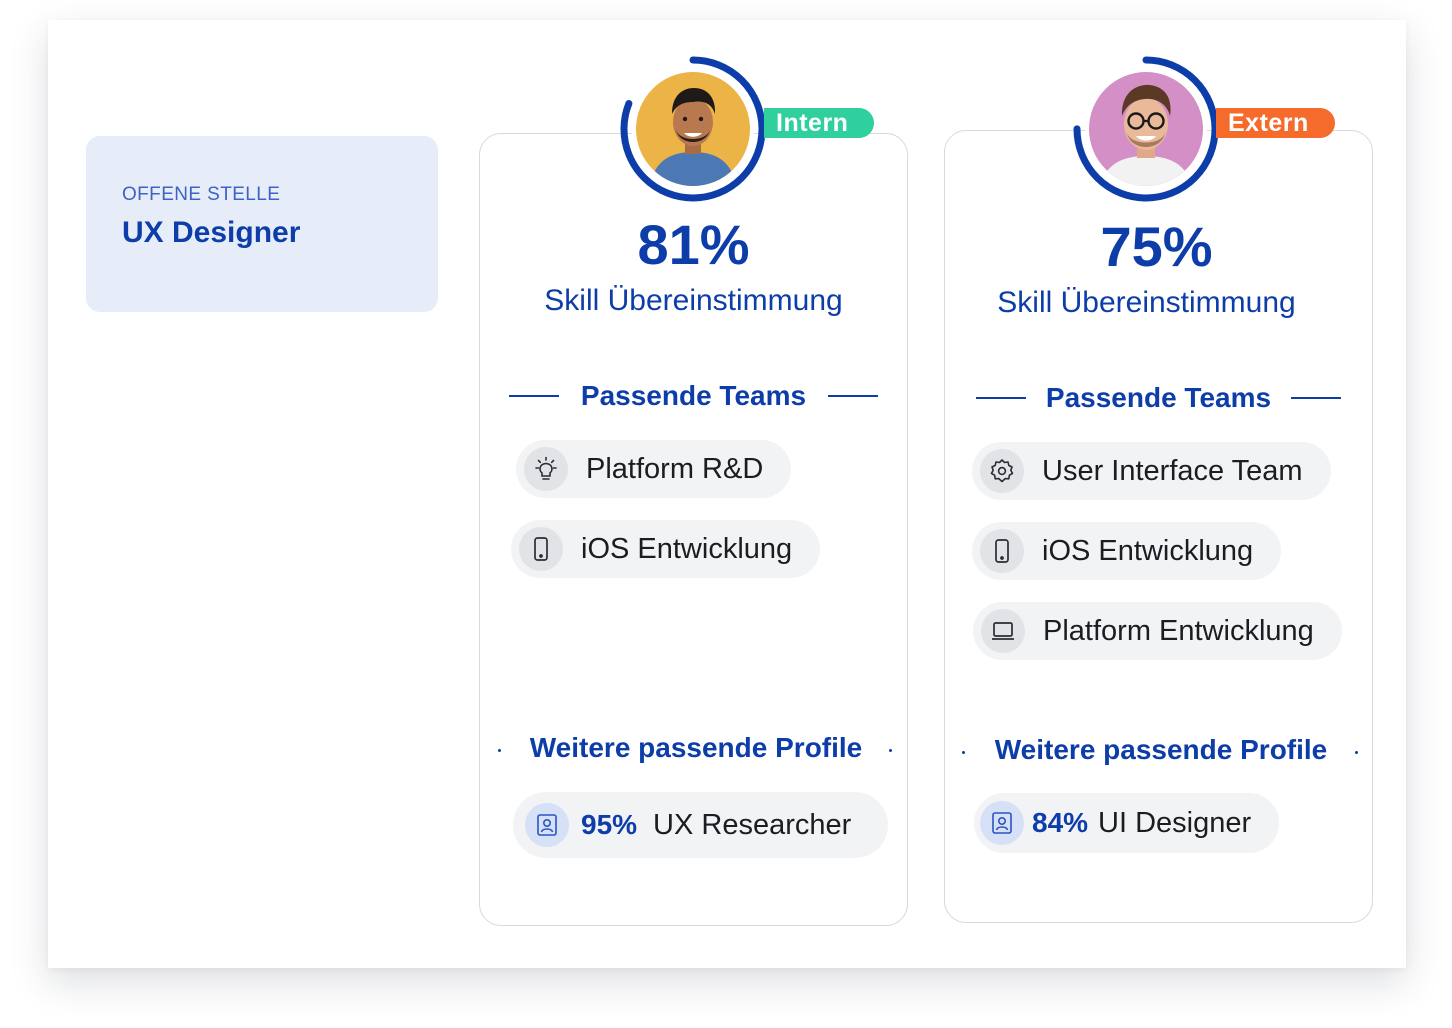 The image size is (1452, 1028). I want to click on team-chip-platform-entwicklung: Platform Entwicklung, so click(1157, 631).